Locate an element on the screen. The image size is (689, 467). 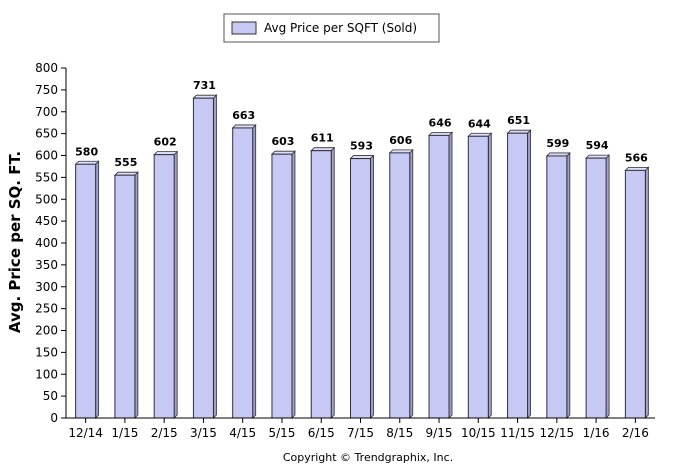
bar-group: 602 is located at coordinates (166, 277).